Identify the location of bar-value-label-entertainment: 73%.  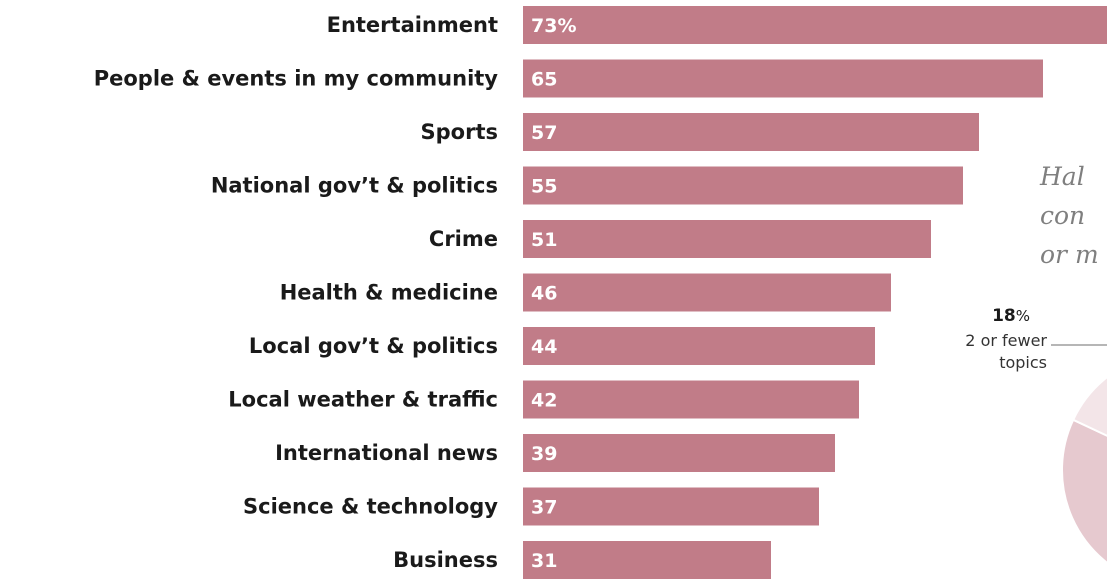
(553, 26).